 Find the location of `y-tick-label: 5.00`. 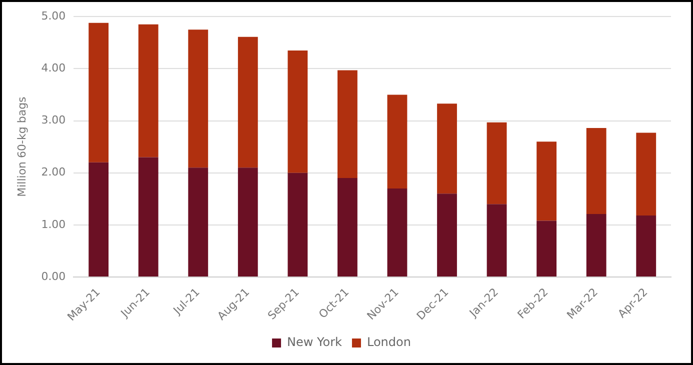

y-tick-label: 5.00 is located at coordinates (53, 15).